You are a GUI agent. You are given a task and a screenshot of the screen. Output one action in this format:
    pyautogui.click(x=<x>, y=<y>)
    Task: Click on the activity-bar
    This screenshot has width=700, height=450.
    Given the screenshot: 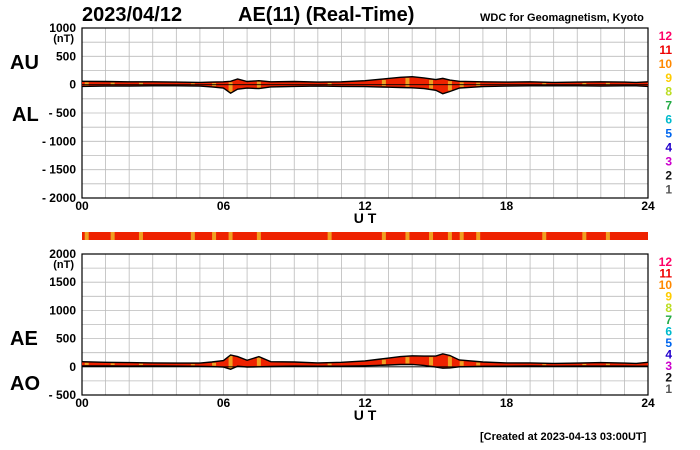 What is the action you would take?
    pyautogui.click(x=365, y=236)
    